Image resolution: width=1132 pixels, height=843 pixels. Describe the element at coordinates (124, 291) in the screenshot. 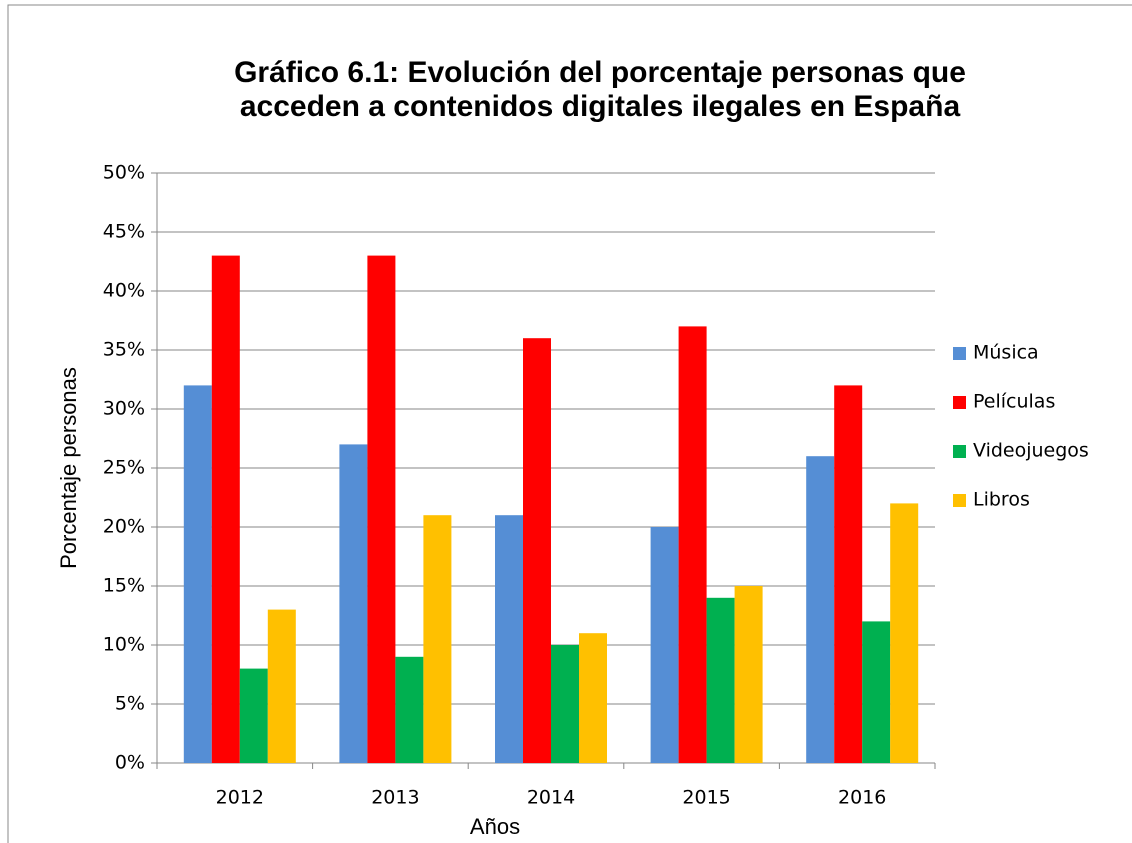

I see `y-tick-label: 40%` at that location.